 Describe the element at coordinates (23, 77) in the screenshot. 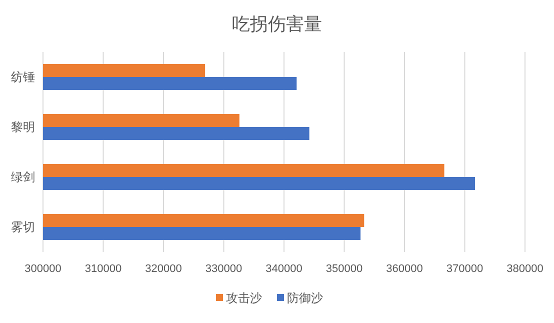

I see `y-tick-label: 纺锤` at that location.